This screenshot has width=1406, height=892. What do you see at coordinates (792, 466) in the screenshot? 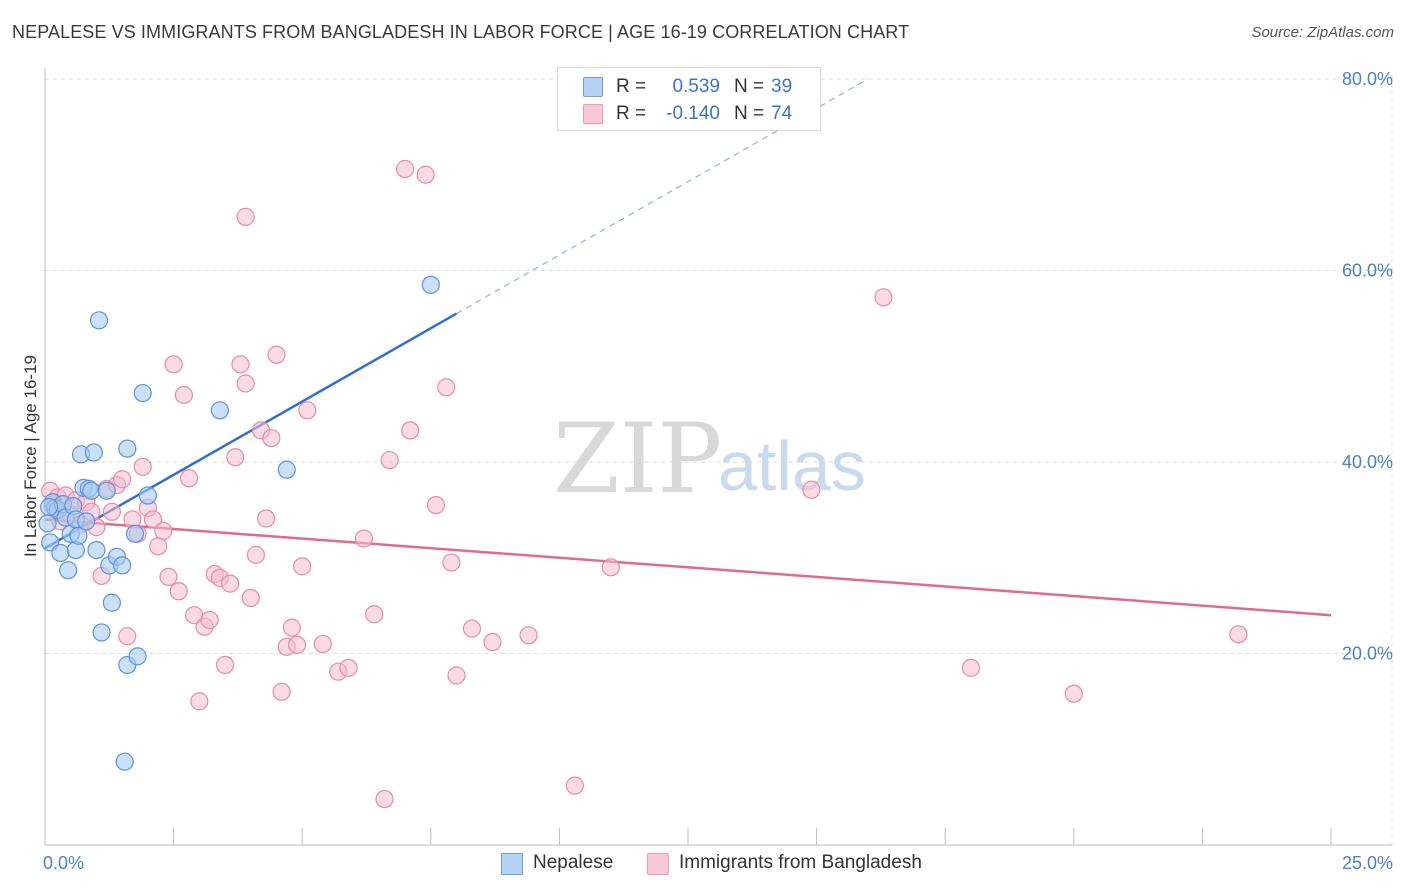
I see `watermark-atlas: atlas` at bounding box center [792, 466].